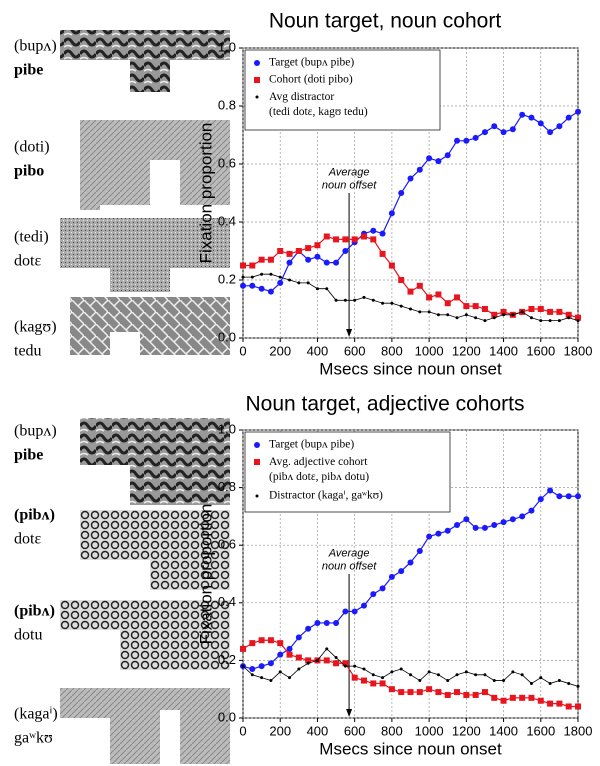 The width and height of the screenshot is (600, 766). Describe the element at coordinates (34, 611) in the screenshot. I see `stimulus-label: (pibʌ)` at that location.